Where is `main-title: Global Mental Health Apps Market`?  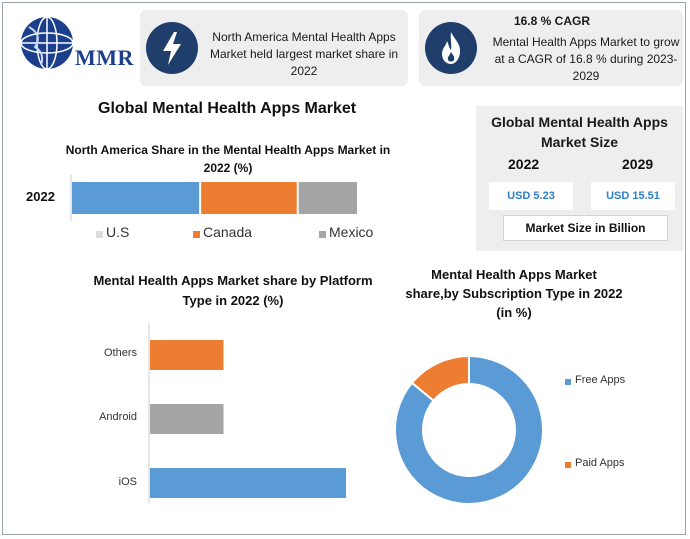 main-title: Global Mental Health Apps Market is located at coordinates (227, 108).